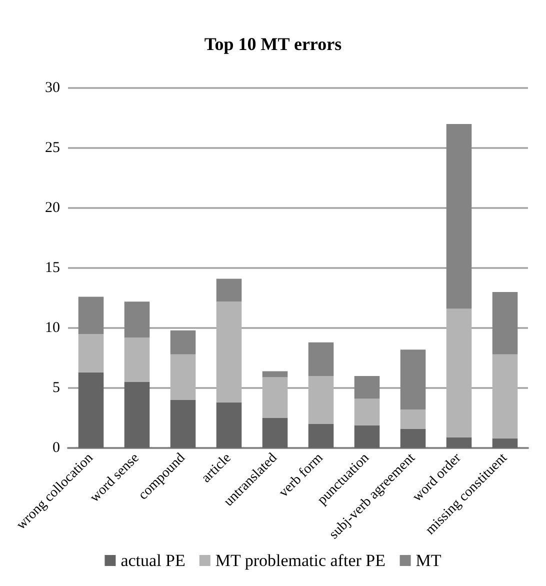 The width and height of the screenshot is (546, 586). I want to click on legend-label: actual PE, so click(153, 560).